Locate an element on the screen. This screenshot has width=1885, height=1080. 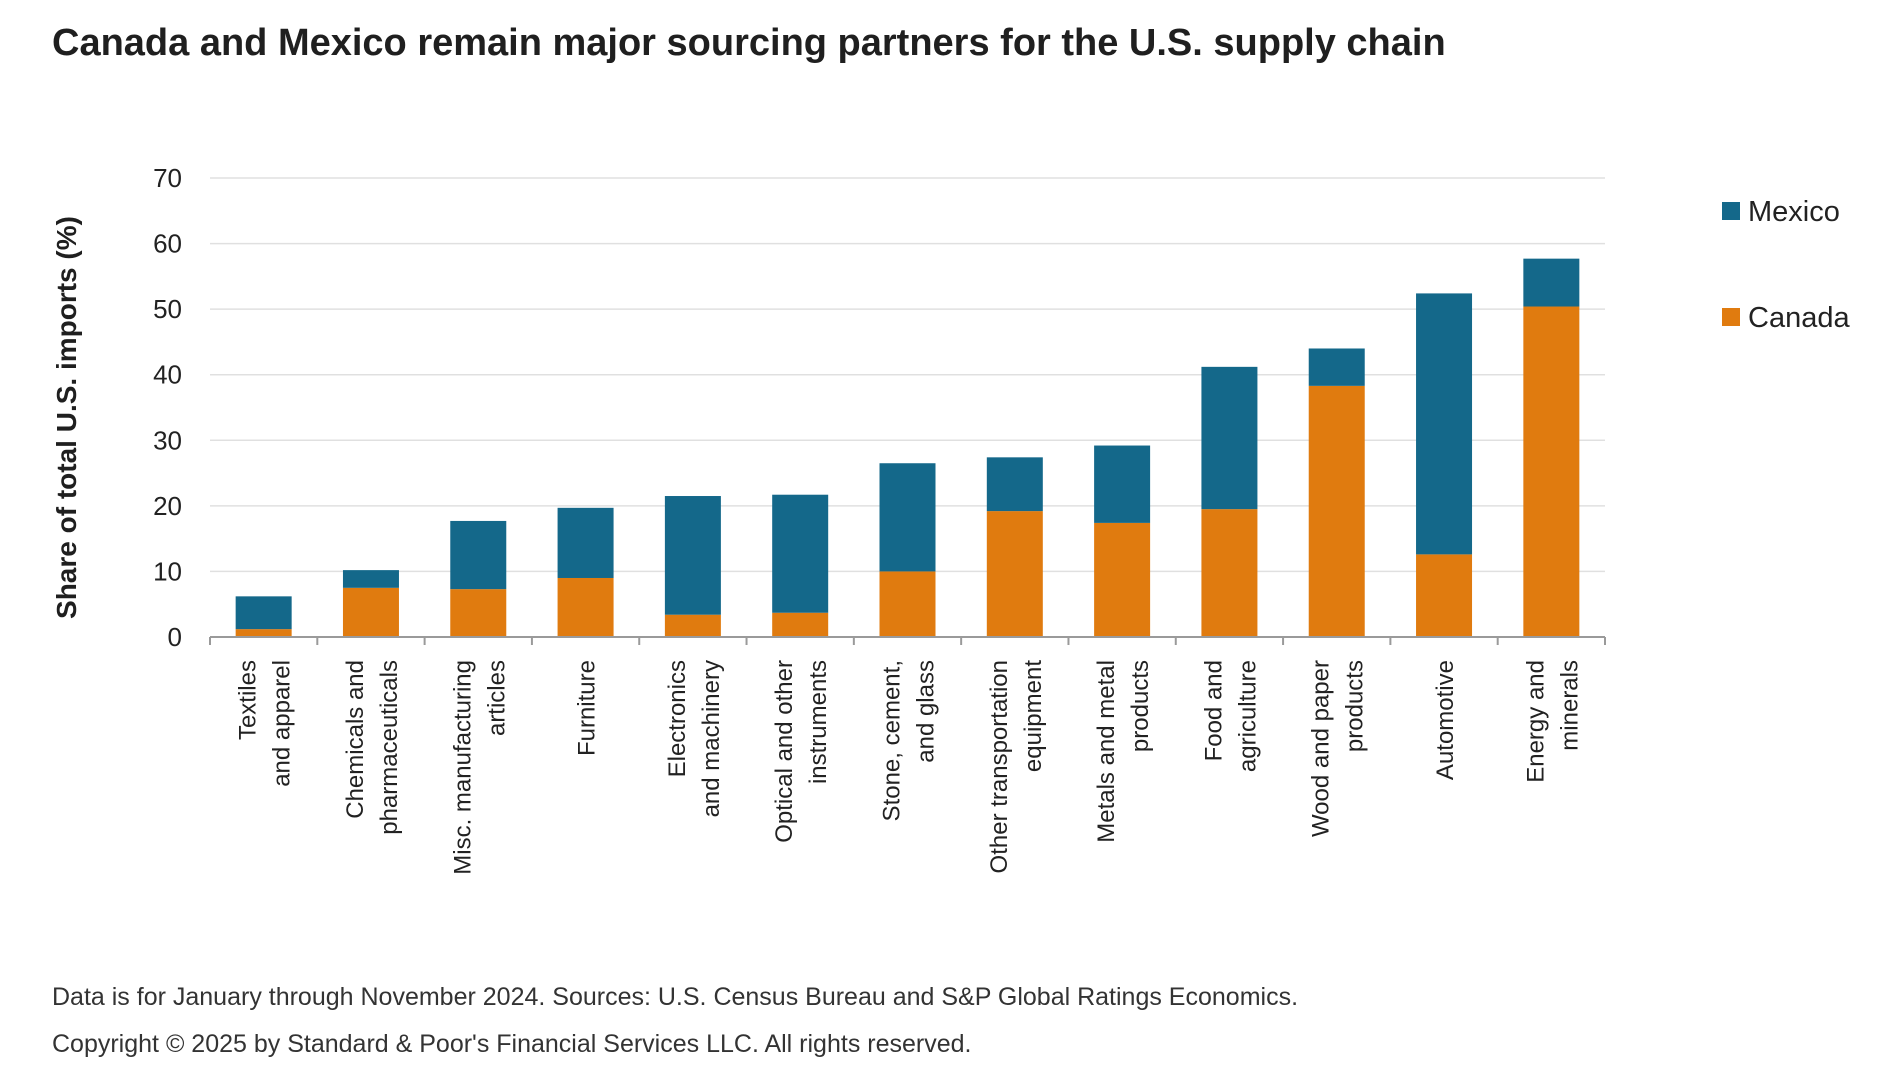
x-tick-label: Stone, cement, is located at coordinates (892, 740).